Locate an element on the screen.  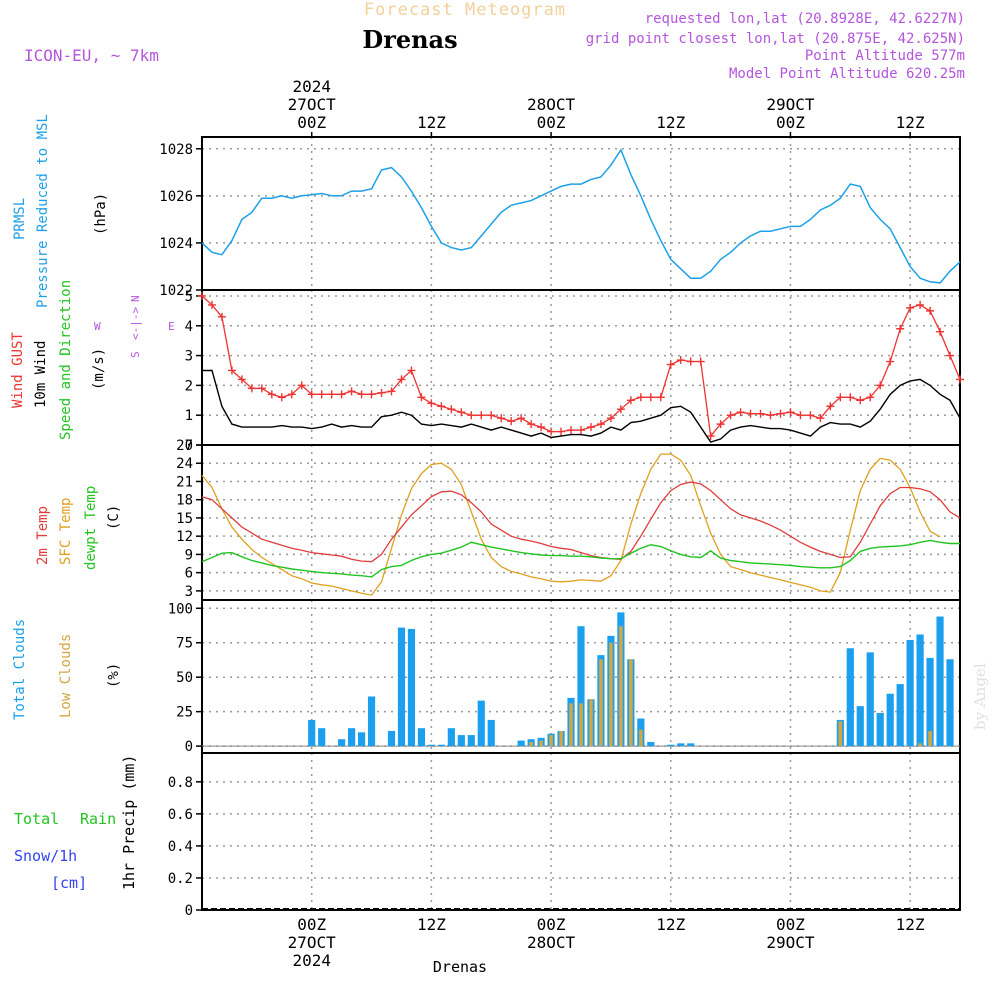
bottom-time-label: 00Z is located at coordinates (551, 924).